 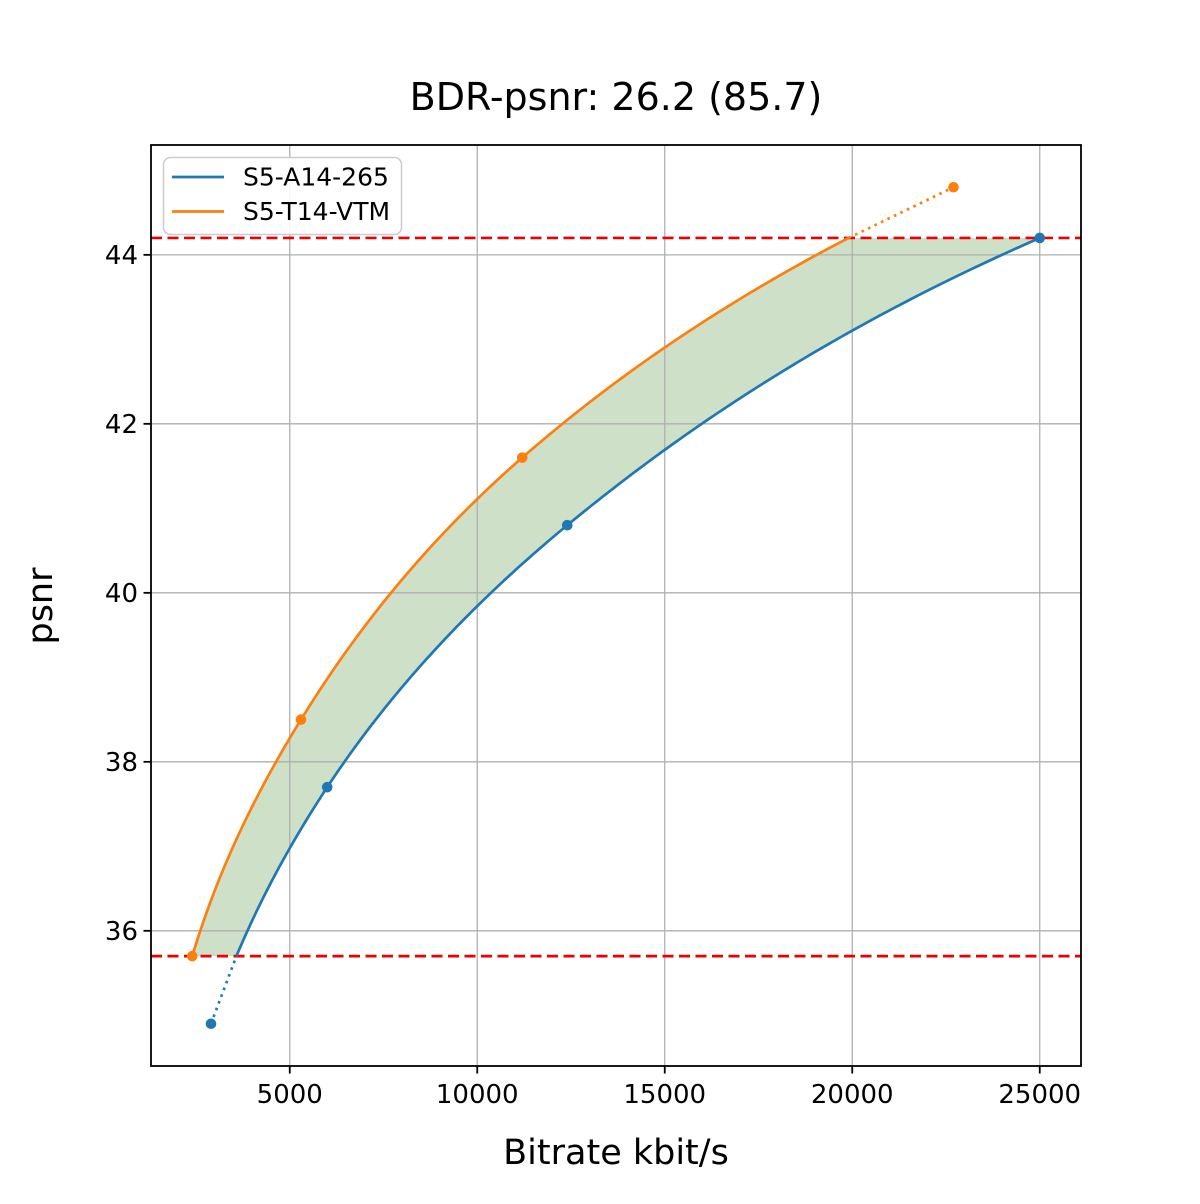 What do you see at coordinates (41, 606) in the screenshot?
I see `y-axis-label: psnr` at bounding box center [41, 606].